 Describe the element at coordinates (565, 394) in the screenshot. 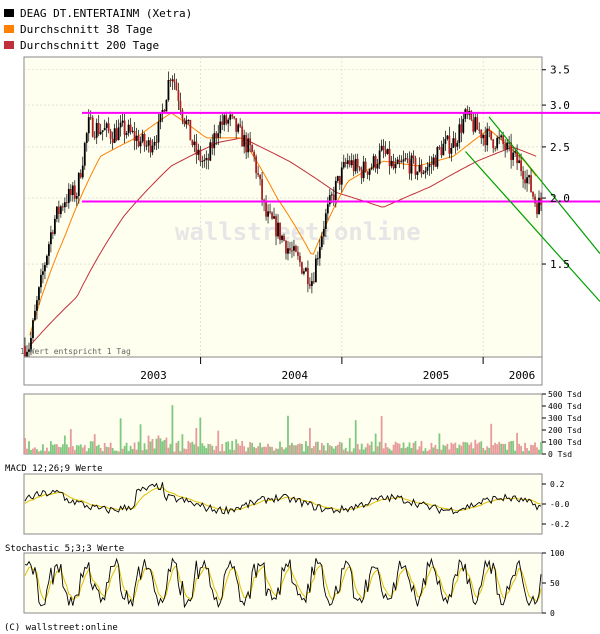

I see `volume-tick-label: 500 Tsd` at that location.